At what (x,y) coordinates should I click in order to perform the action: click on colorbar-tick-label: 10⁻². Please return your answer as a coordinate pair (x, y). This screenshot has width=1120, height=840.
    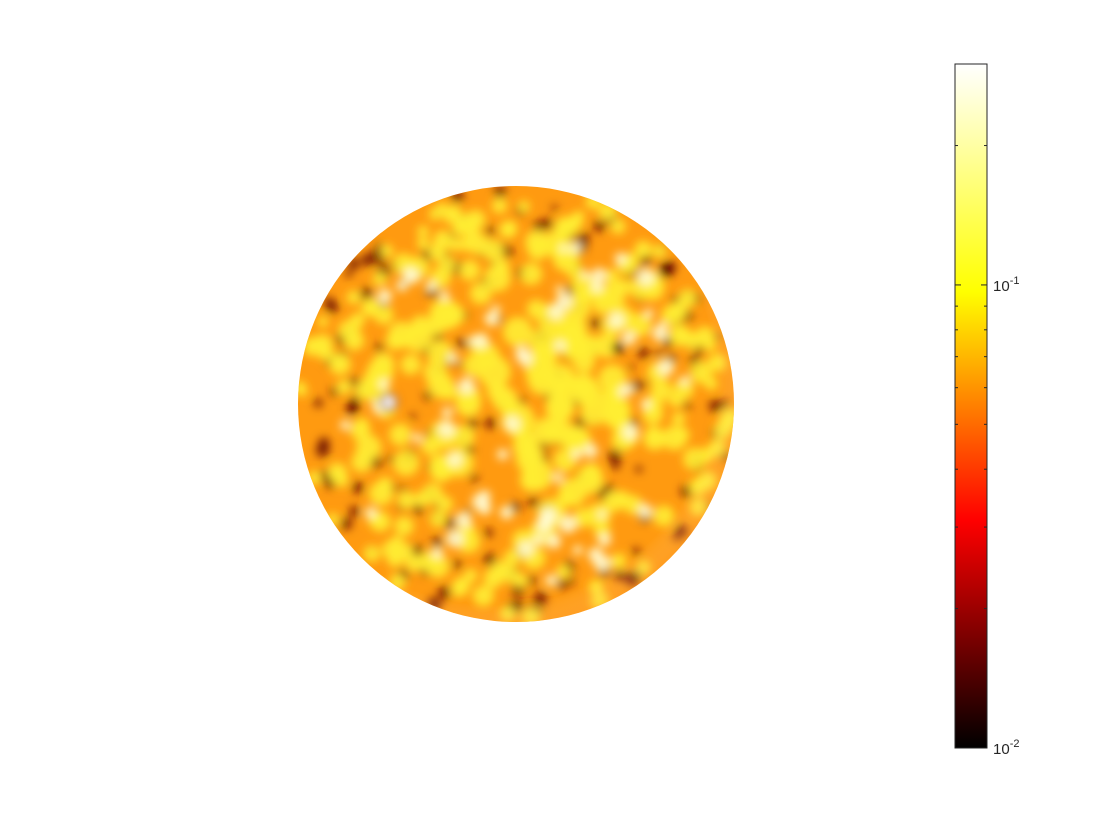
    Looking at the image, I should click on (1006, 748).